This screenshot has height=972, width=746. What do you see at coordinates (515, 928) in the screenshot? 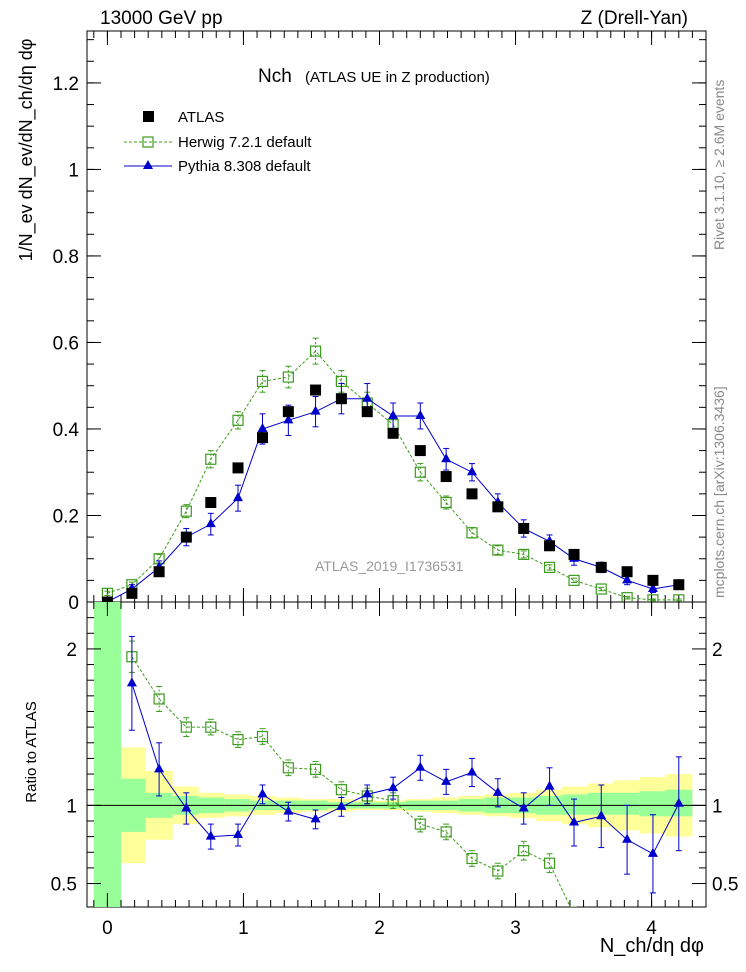
I see `x-tick-label: 3` at bounding box center [515, 928].